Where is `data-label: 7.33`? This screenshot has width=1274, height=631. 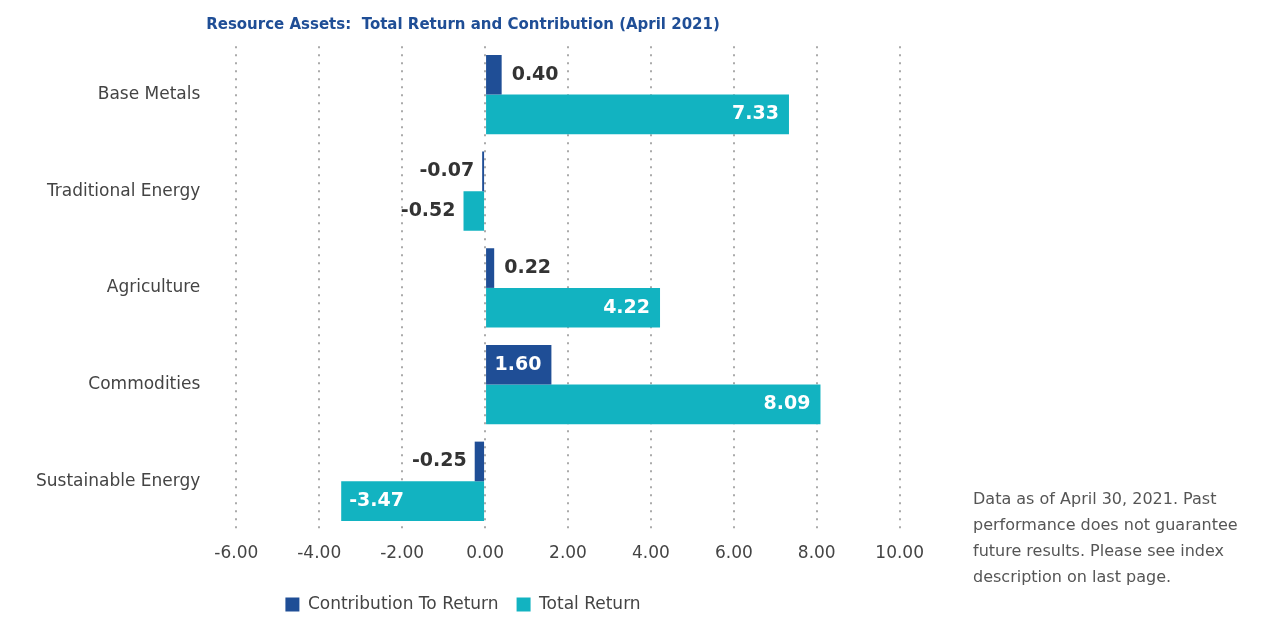 data-label: 7.33 is located at coordinates (755, 112).